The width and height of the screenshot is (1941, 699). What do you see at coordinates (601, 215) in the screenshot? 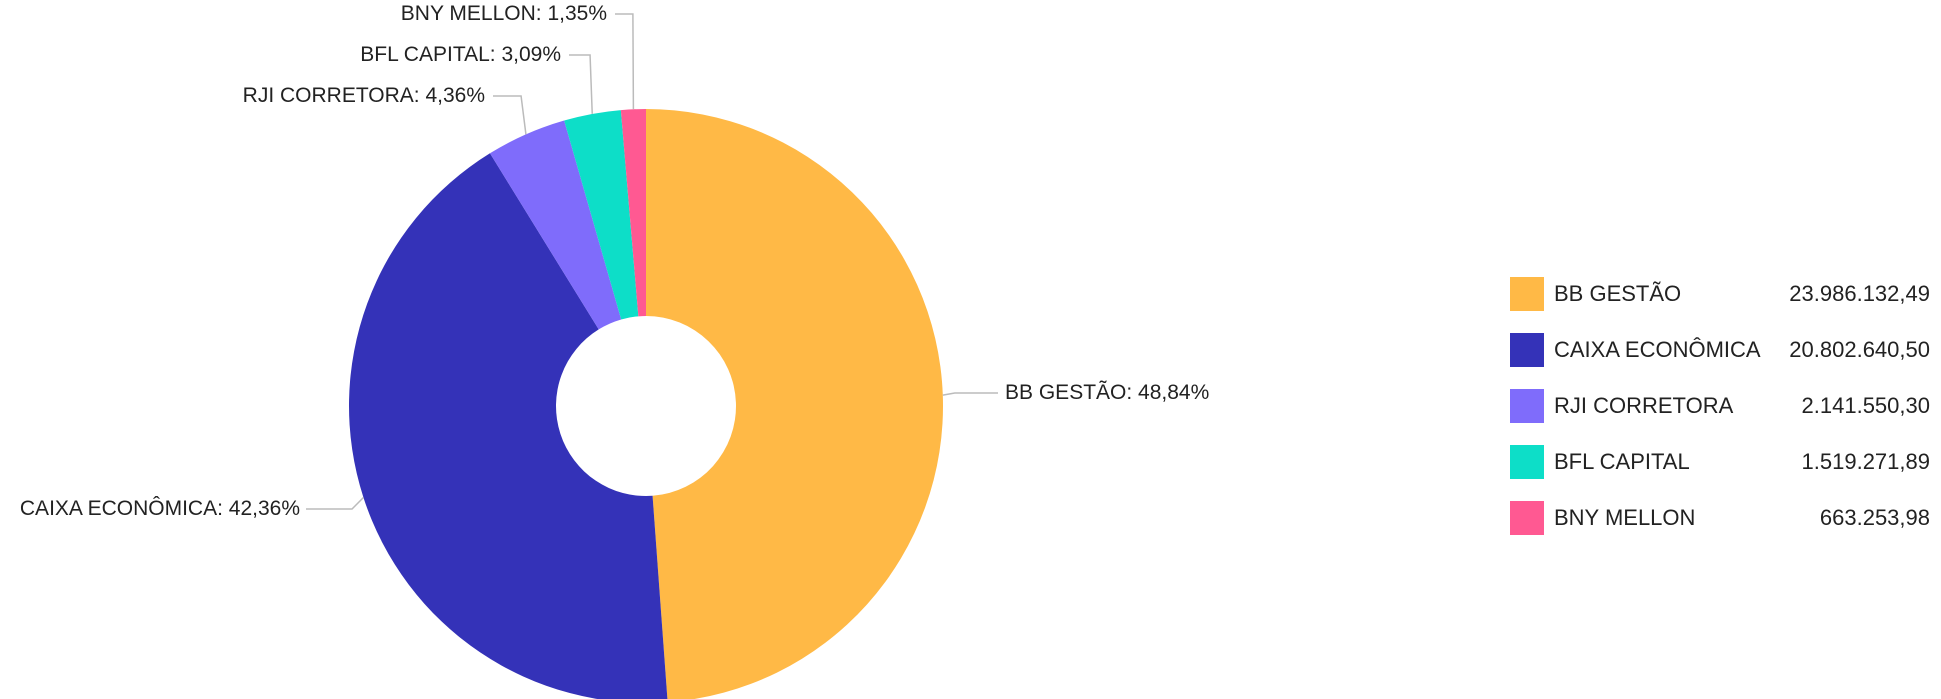
I see `slice-bfl-capital` at bounding box center [601, 215].